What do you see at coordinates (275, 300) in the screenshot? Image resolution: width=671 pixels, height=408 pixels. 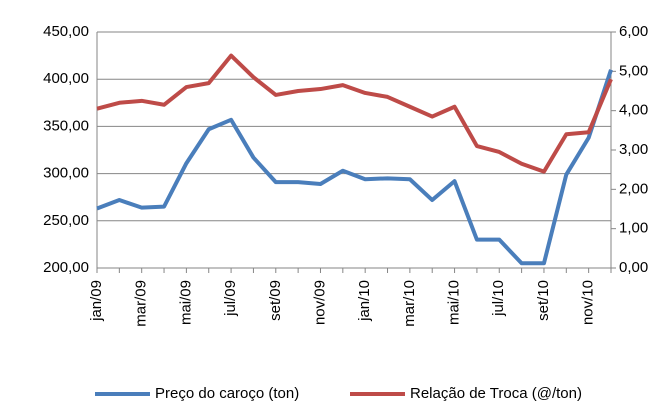 I see `x-tick-label: set/09` at bounding box center [275, 300].